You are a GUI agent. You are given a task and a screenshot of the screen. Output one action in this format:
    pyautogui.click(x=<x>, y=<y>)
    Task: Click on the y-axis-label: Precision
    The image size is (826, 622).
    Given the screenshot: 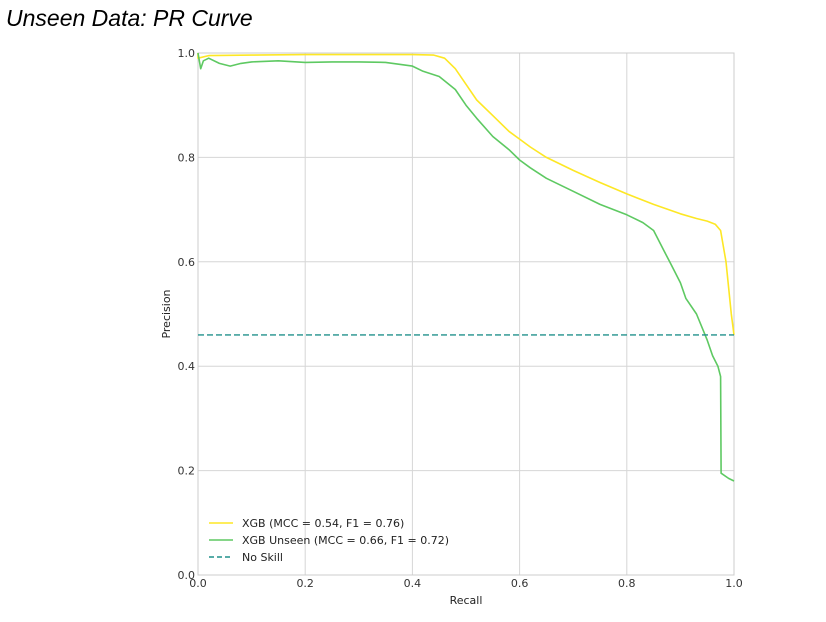 What is the action you would take?
    pyautogui.click(x=166, y=313)
    